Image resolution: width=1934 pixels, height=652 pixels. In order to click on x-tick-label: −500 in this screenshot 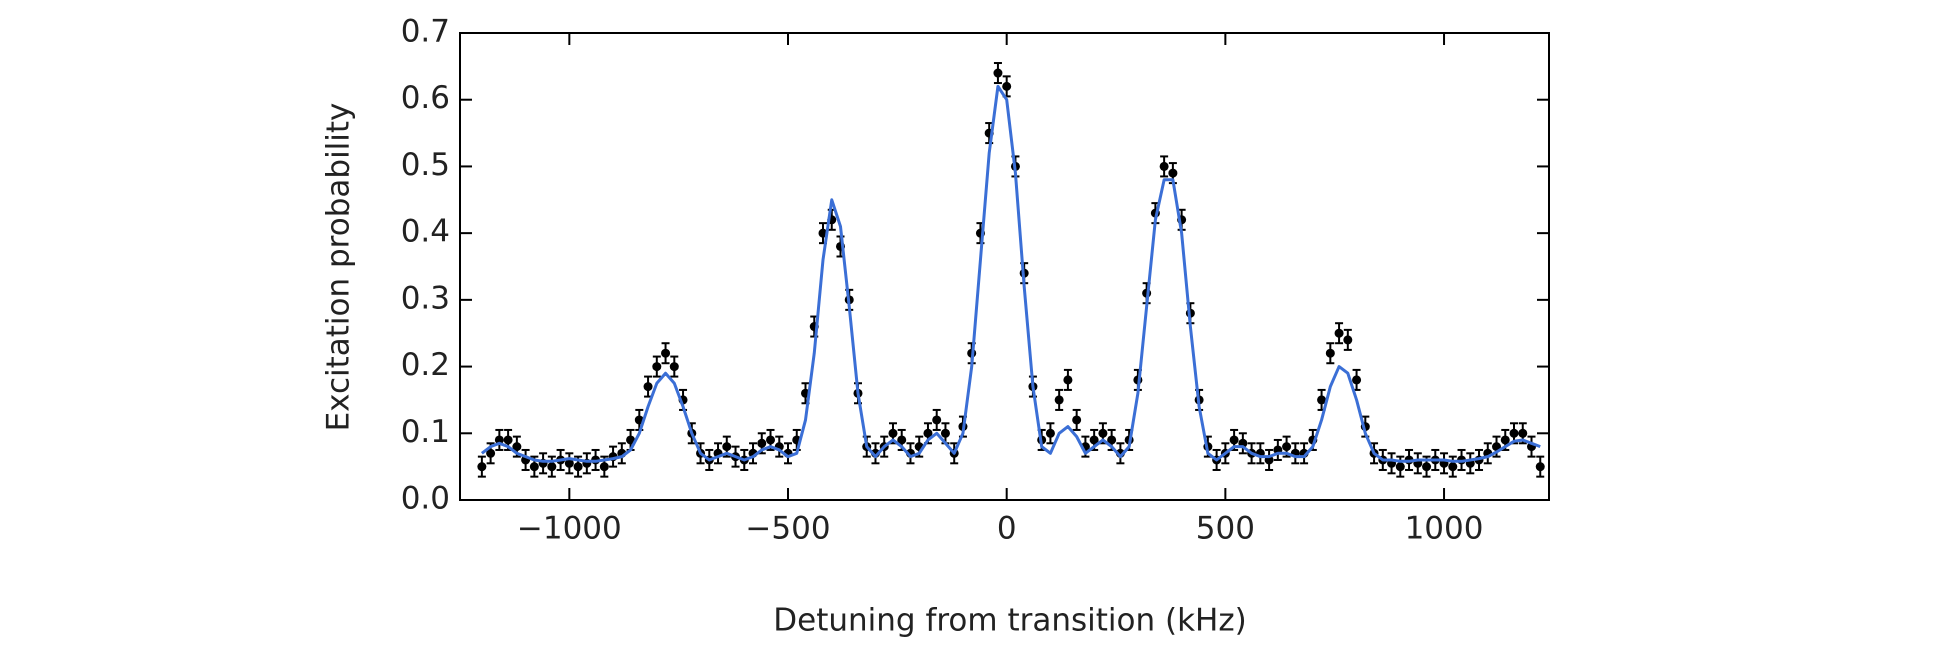, I will do `click(787, 529)`.